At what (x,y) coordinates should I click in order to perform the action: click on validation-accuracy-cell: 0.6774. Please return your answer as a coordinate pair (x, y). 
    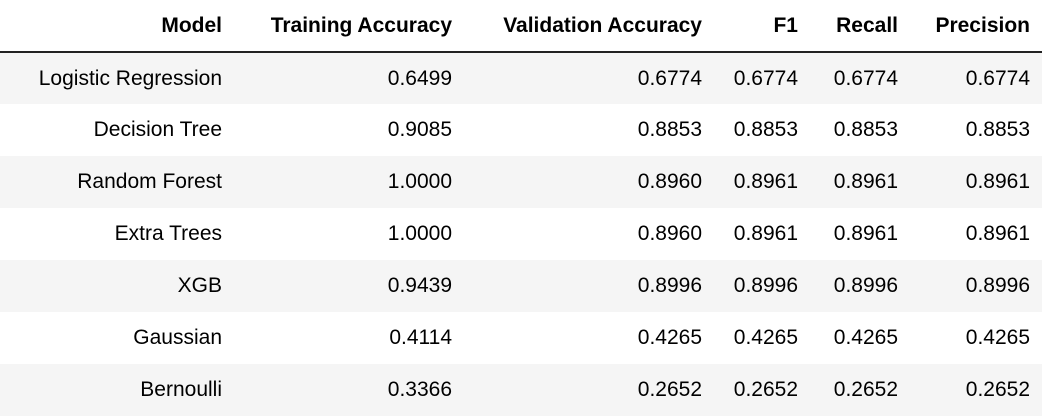
    Looking at the image, I should click on (669, 78).